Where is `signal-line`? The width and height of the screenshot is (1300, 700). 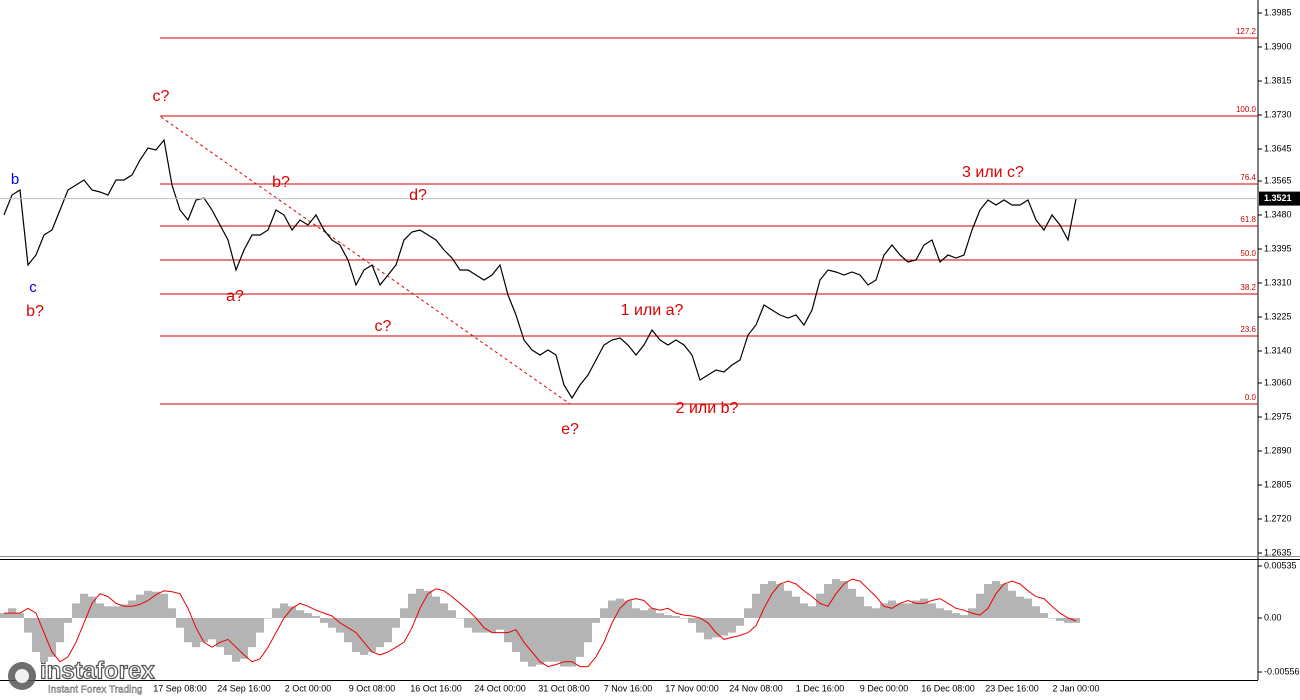
signal-line is located at coordinates (540, 623).